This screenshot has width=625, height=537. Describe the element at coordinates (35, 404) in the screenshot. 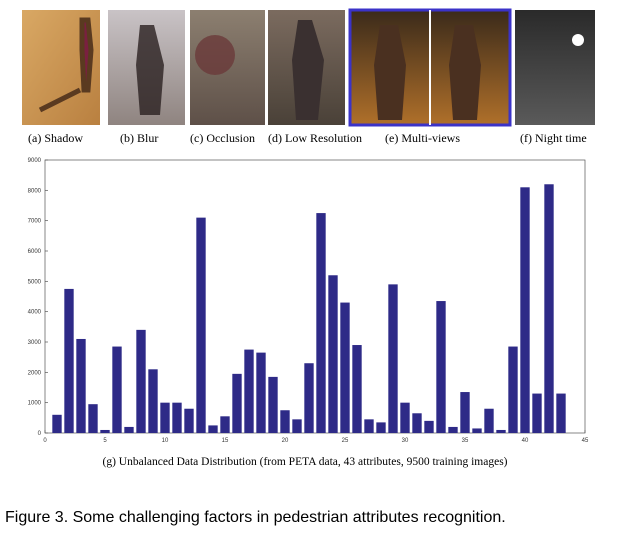

I see `y-tick-label: 1000` at that location.